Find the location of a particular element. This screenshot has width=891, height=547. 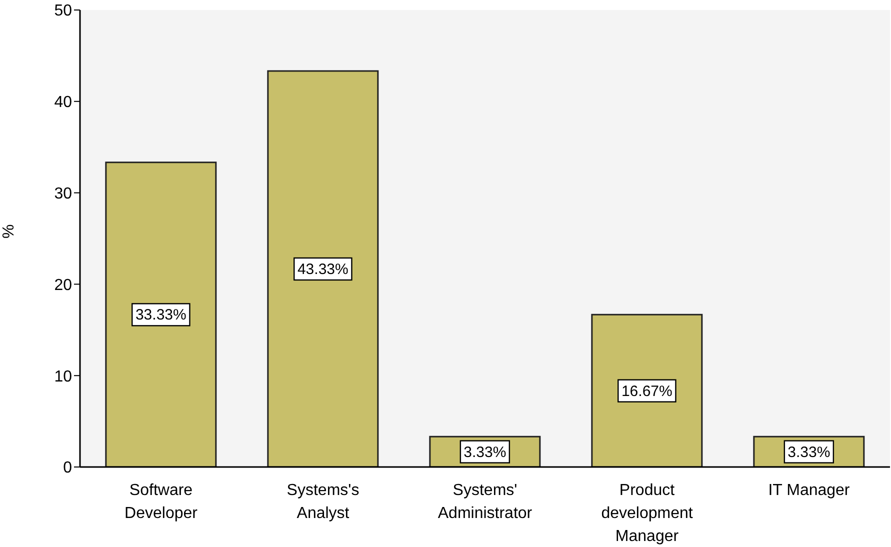

x-tick-label: IT Manager is located at coordinates (809, 490).